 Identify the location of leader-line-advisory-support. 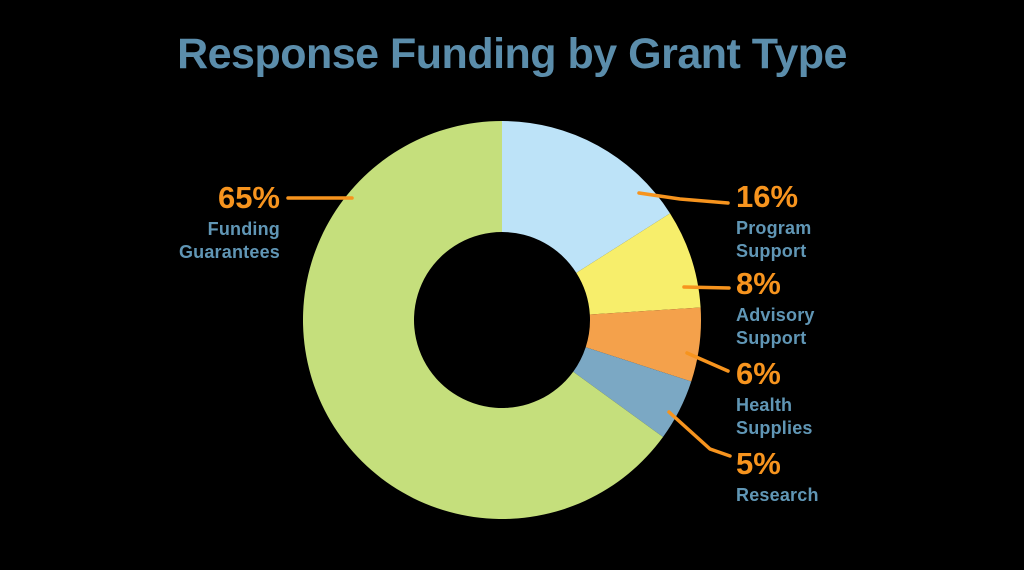
(706, 287).